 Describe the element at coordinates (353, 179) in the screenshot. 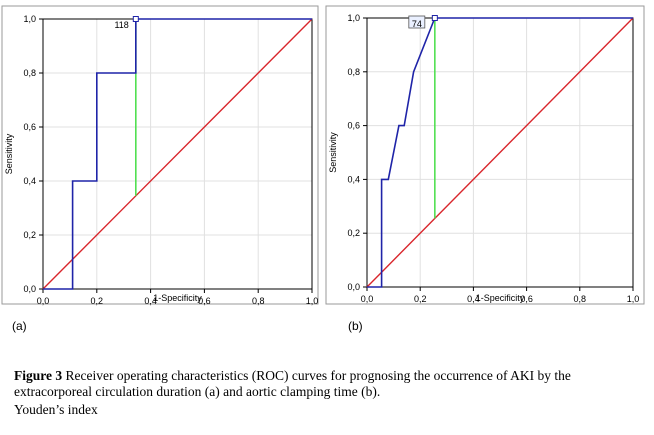

I see `panel-b-y-tick-label: 0,4` at that location.